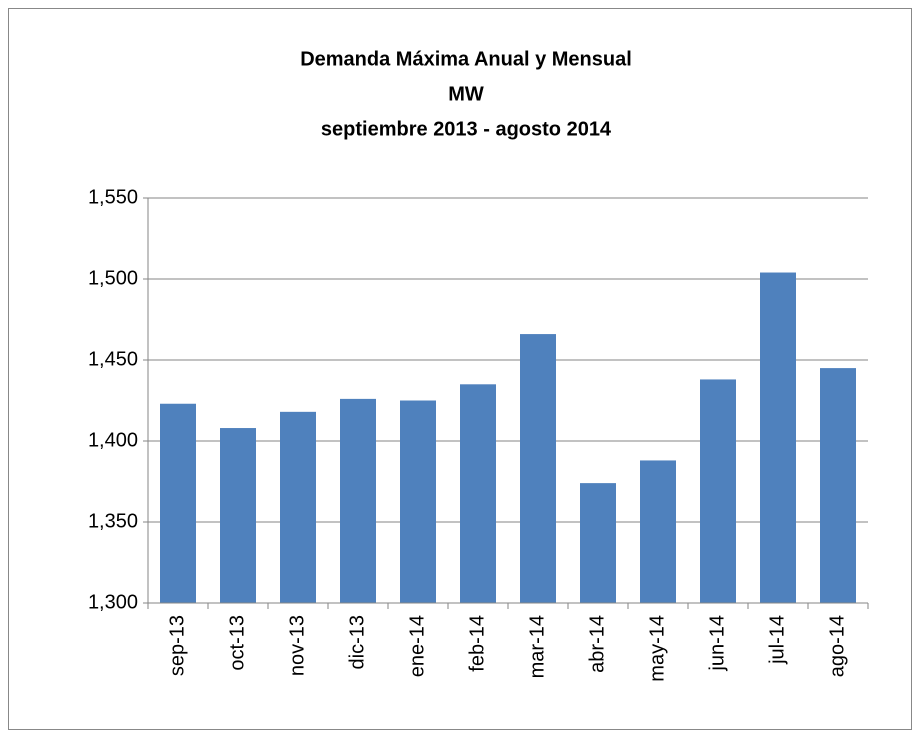 The image size is (921, 738). What do you see at coordinates (717, 643) in the screenshot?
I see `x-tick-label: jun-14` at bounding box center [717, 643].